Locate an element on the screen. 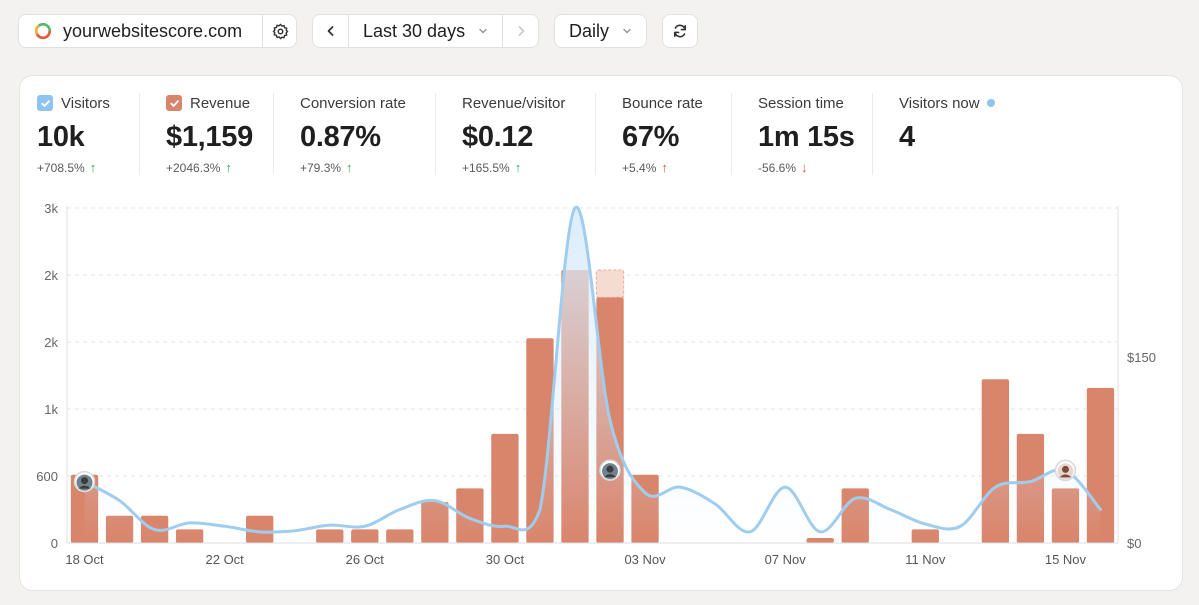 This screenshot has height=605, width=1199. chevron-right-icon is located at coordinates (521, 31).